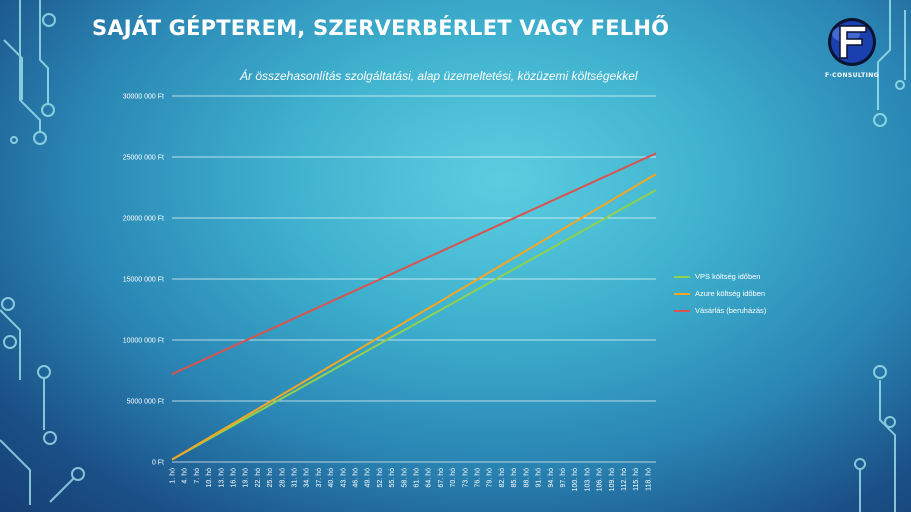 The height and width of the screenshot is (512, 911). Describe the element at coordinates (381, 28) in the screenshot. I see `slide-title: SAJÁT GÉPTEREM, SZERVERBÉRLET VAGY FELHŐ` at that location.